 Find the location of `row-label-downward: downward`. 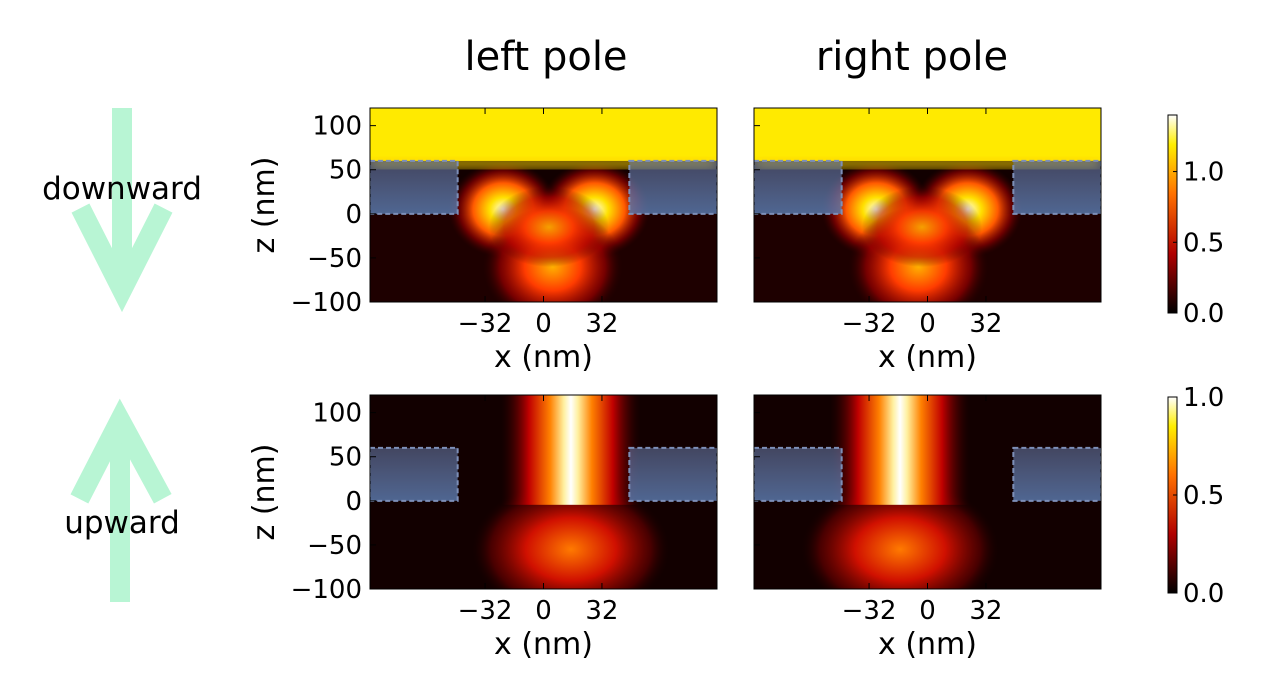

row-label-downward: downward is located at coordinates (122, 189).